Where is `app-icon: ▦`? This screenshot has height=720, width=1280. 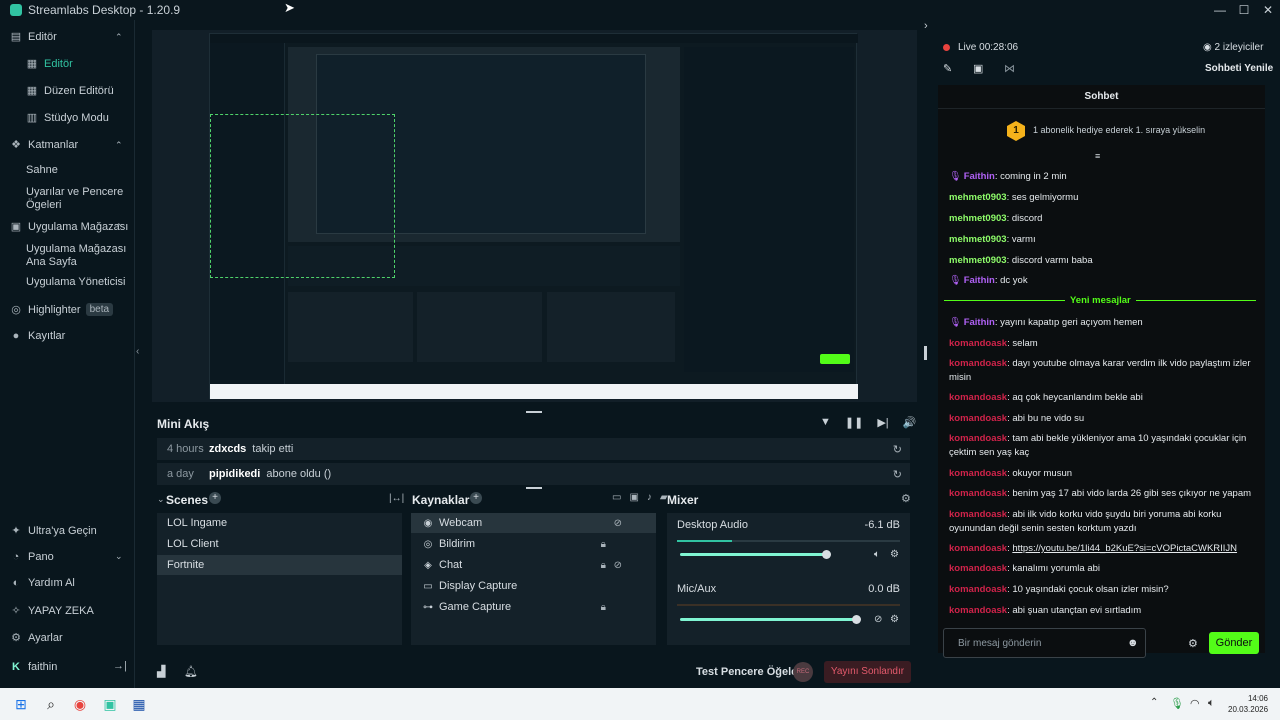 app-icon: ▦ is located at coordinates (139, 703).